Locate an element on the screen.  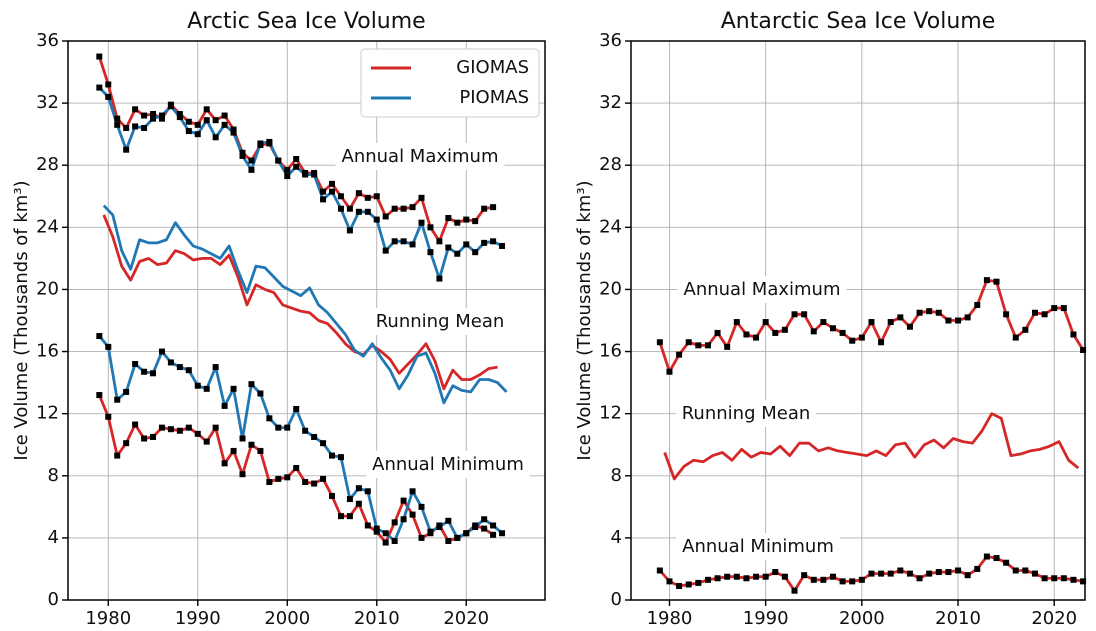
legend-label: PIOMAS is located at coordinates (494, 97).